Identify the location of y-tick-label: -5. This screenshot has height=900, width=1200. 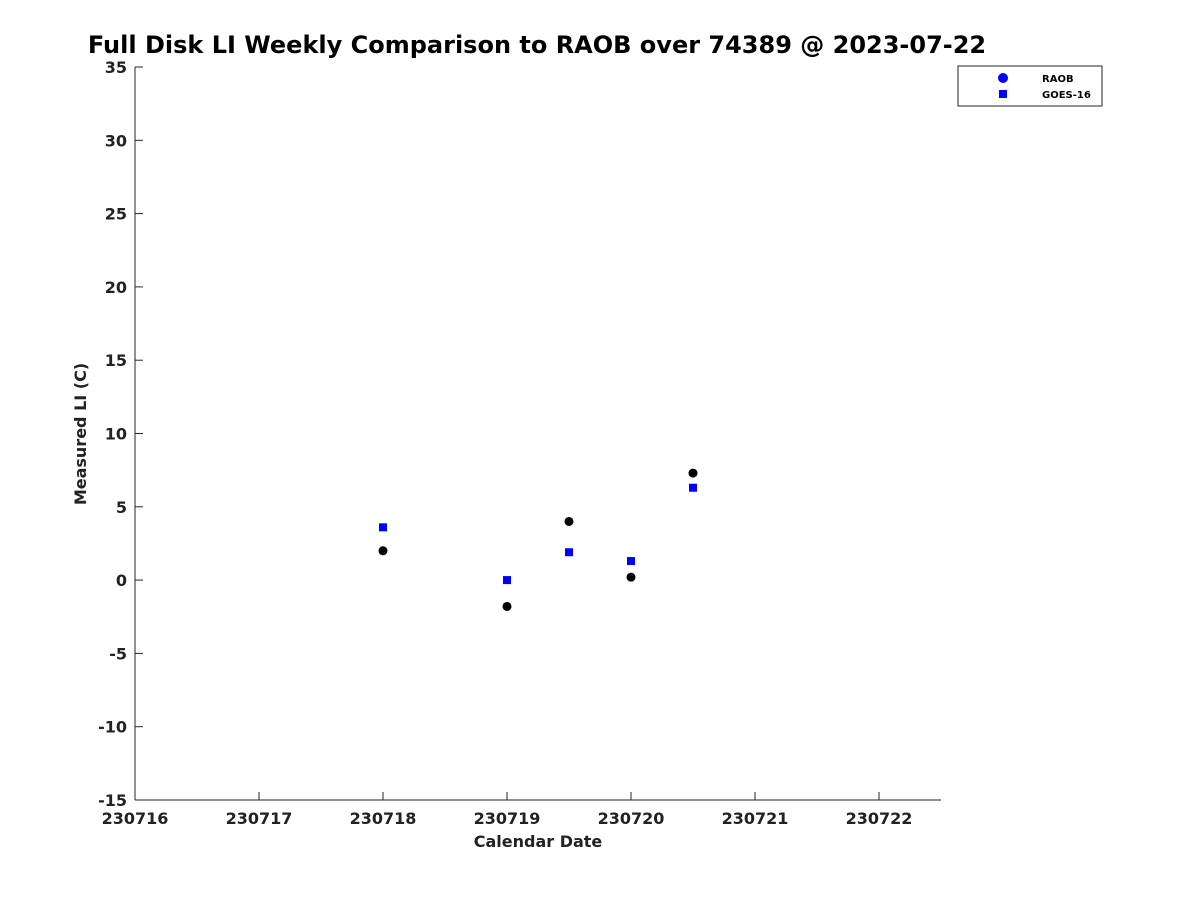
(118, 653).